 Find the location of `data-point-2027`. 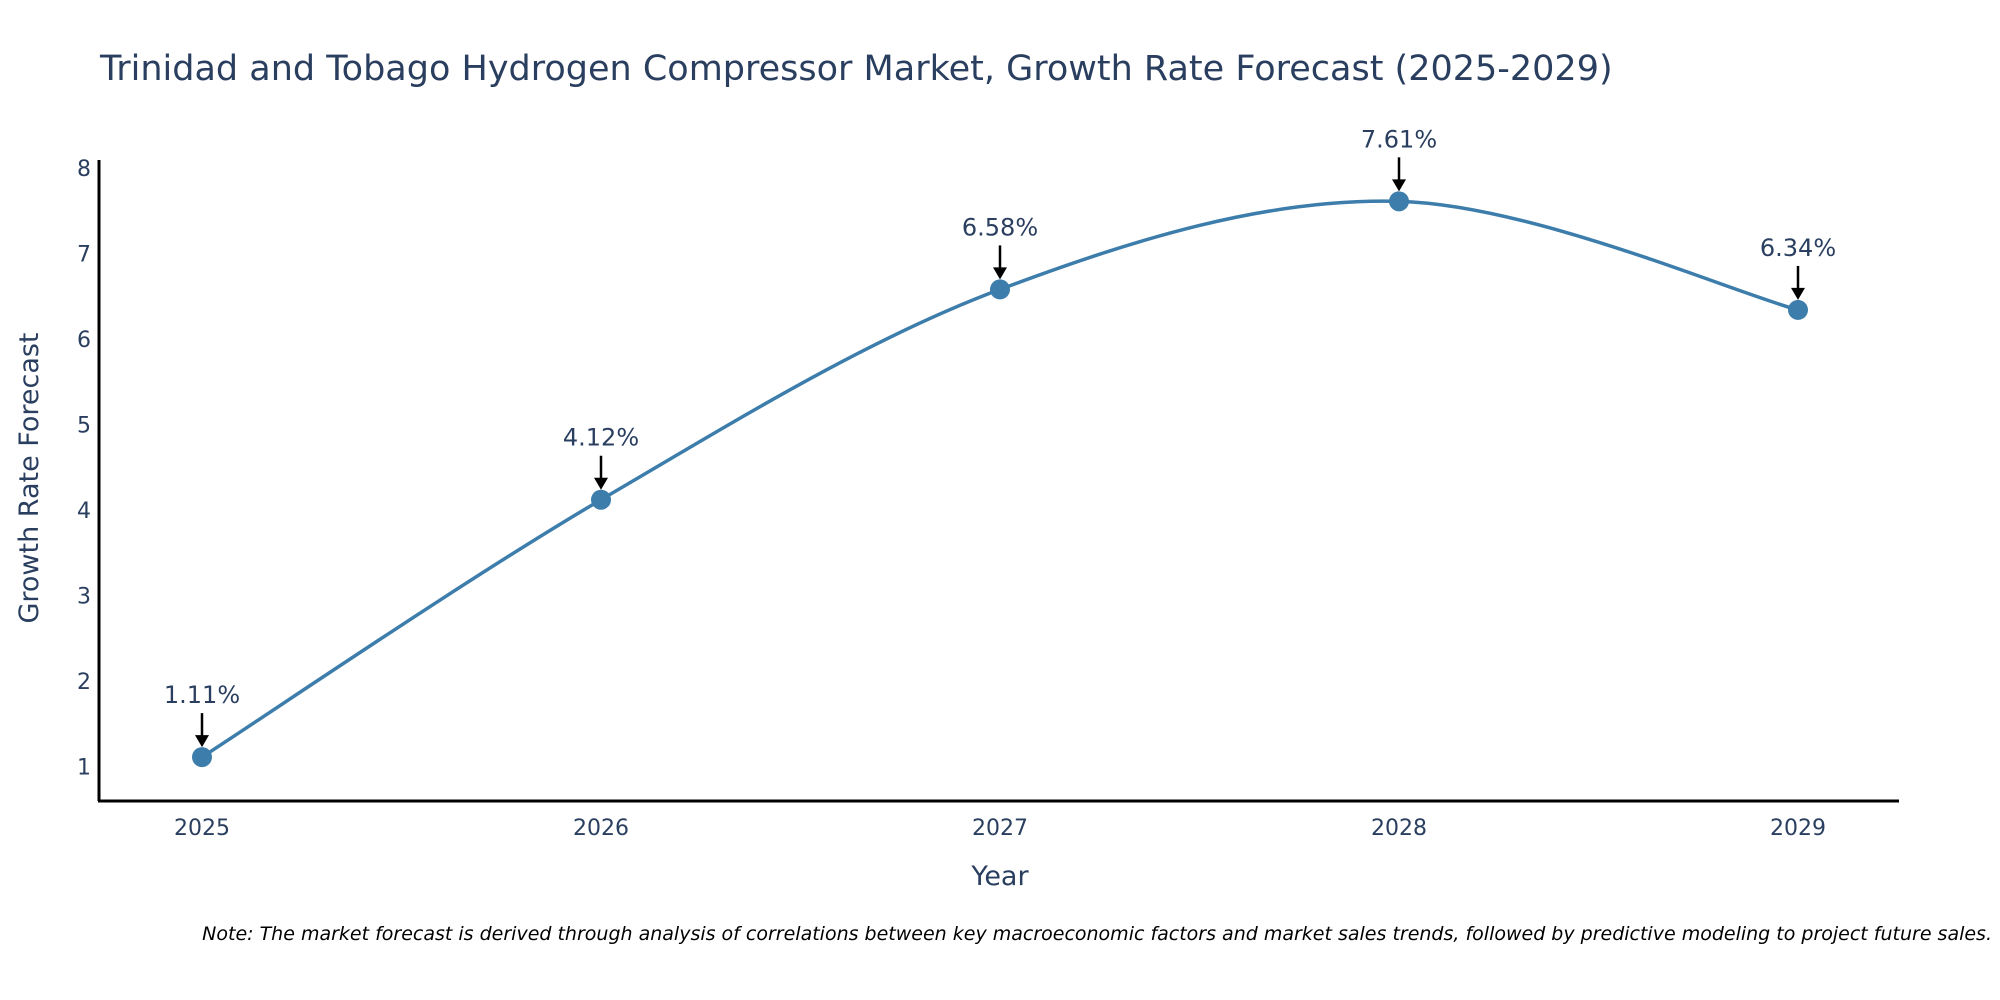

data-point-2027 is located at coordinates (1000, 289).